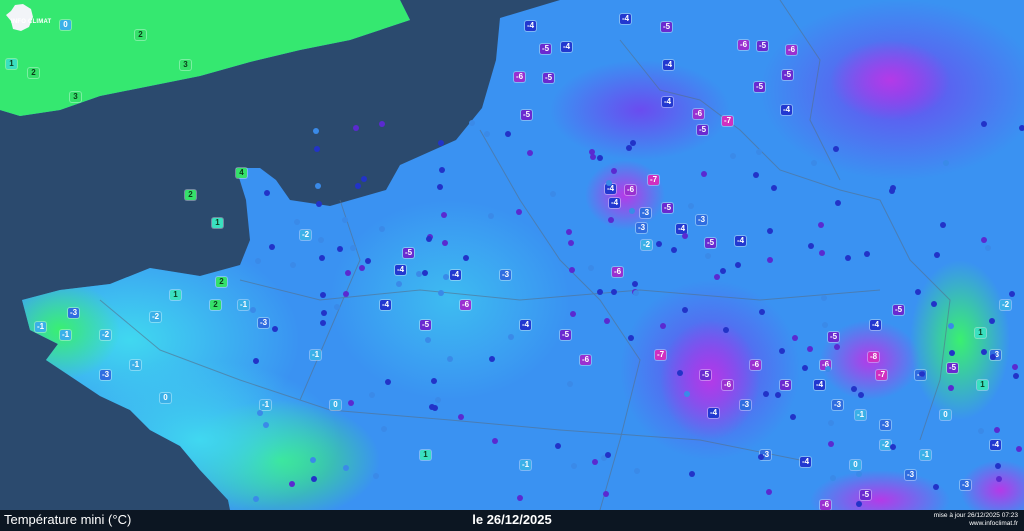 This screenshot has width=1024, height=531. What do you see at coordinates (241, 173) in the screenshot?
I see `station-marker: 4` at bounding box center [241, 173].